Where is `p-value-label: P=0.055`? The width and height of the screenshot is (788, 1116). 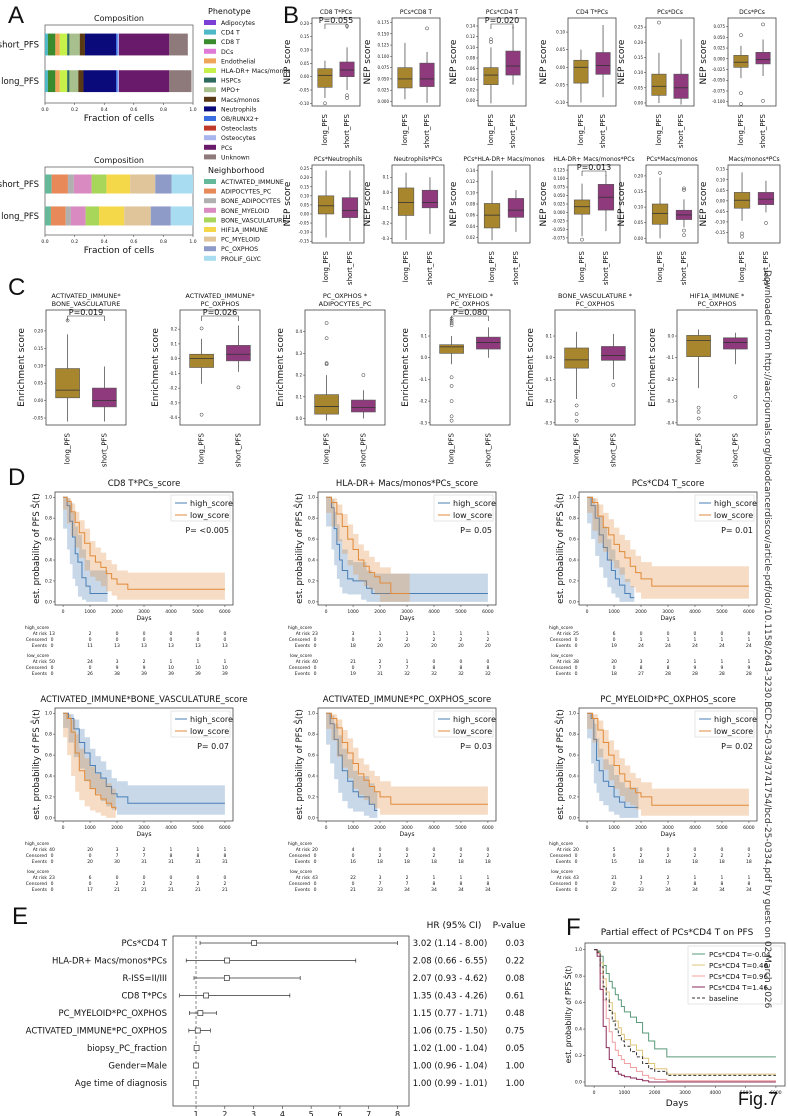 p-value-label: P=0.055 is located at coordinates (336, 20).